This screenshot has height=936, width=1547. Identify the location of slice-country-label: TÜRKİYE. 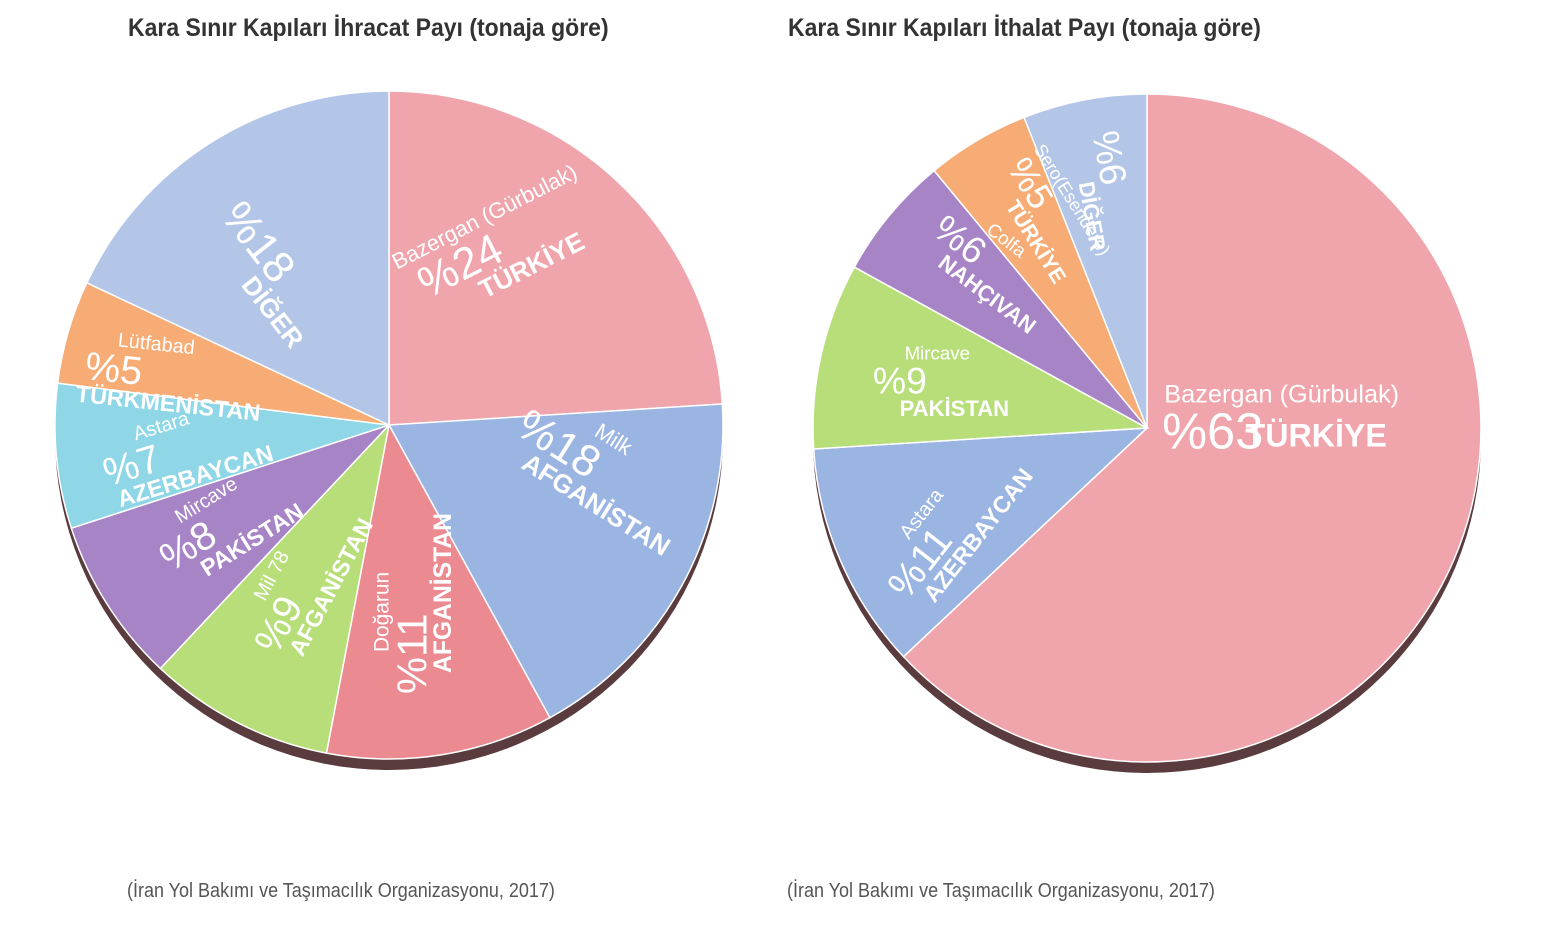
(1316, 435).